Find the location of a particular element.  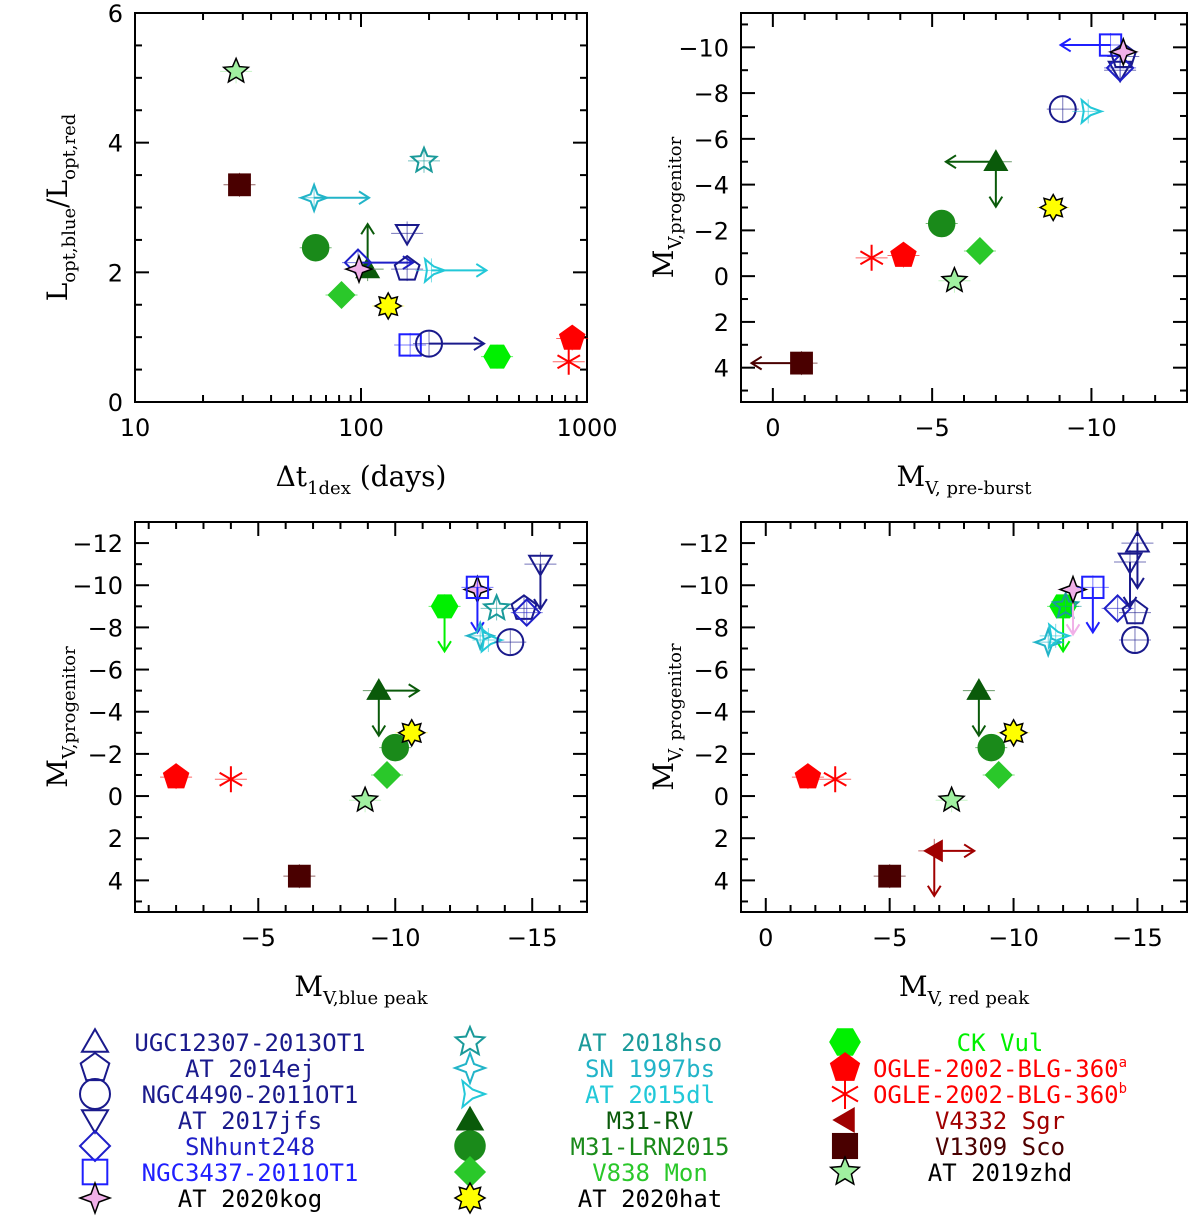

legend-item-v4332: V4332 Sgr is located at coordinates (948, 1120).